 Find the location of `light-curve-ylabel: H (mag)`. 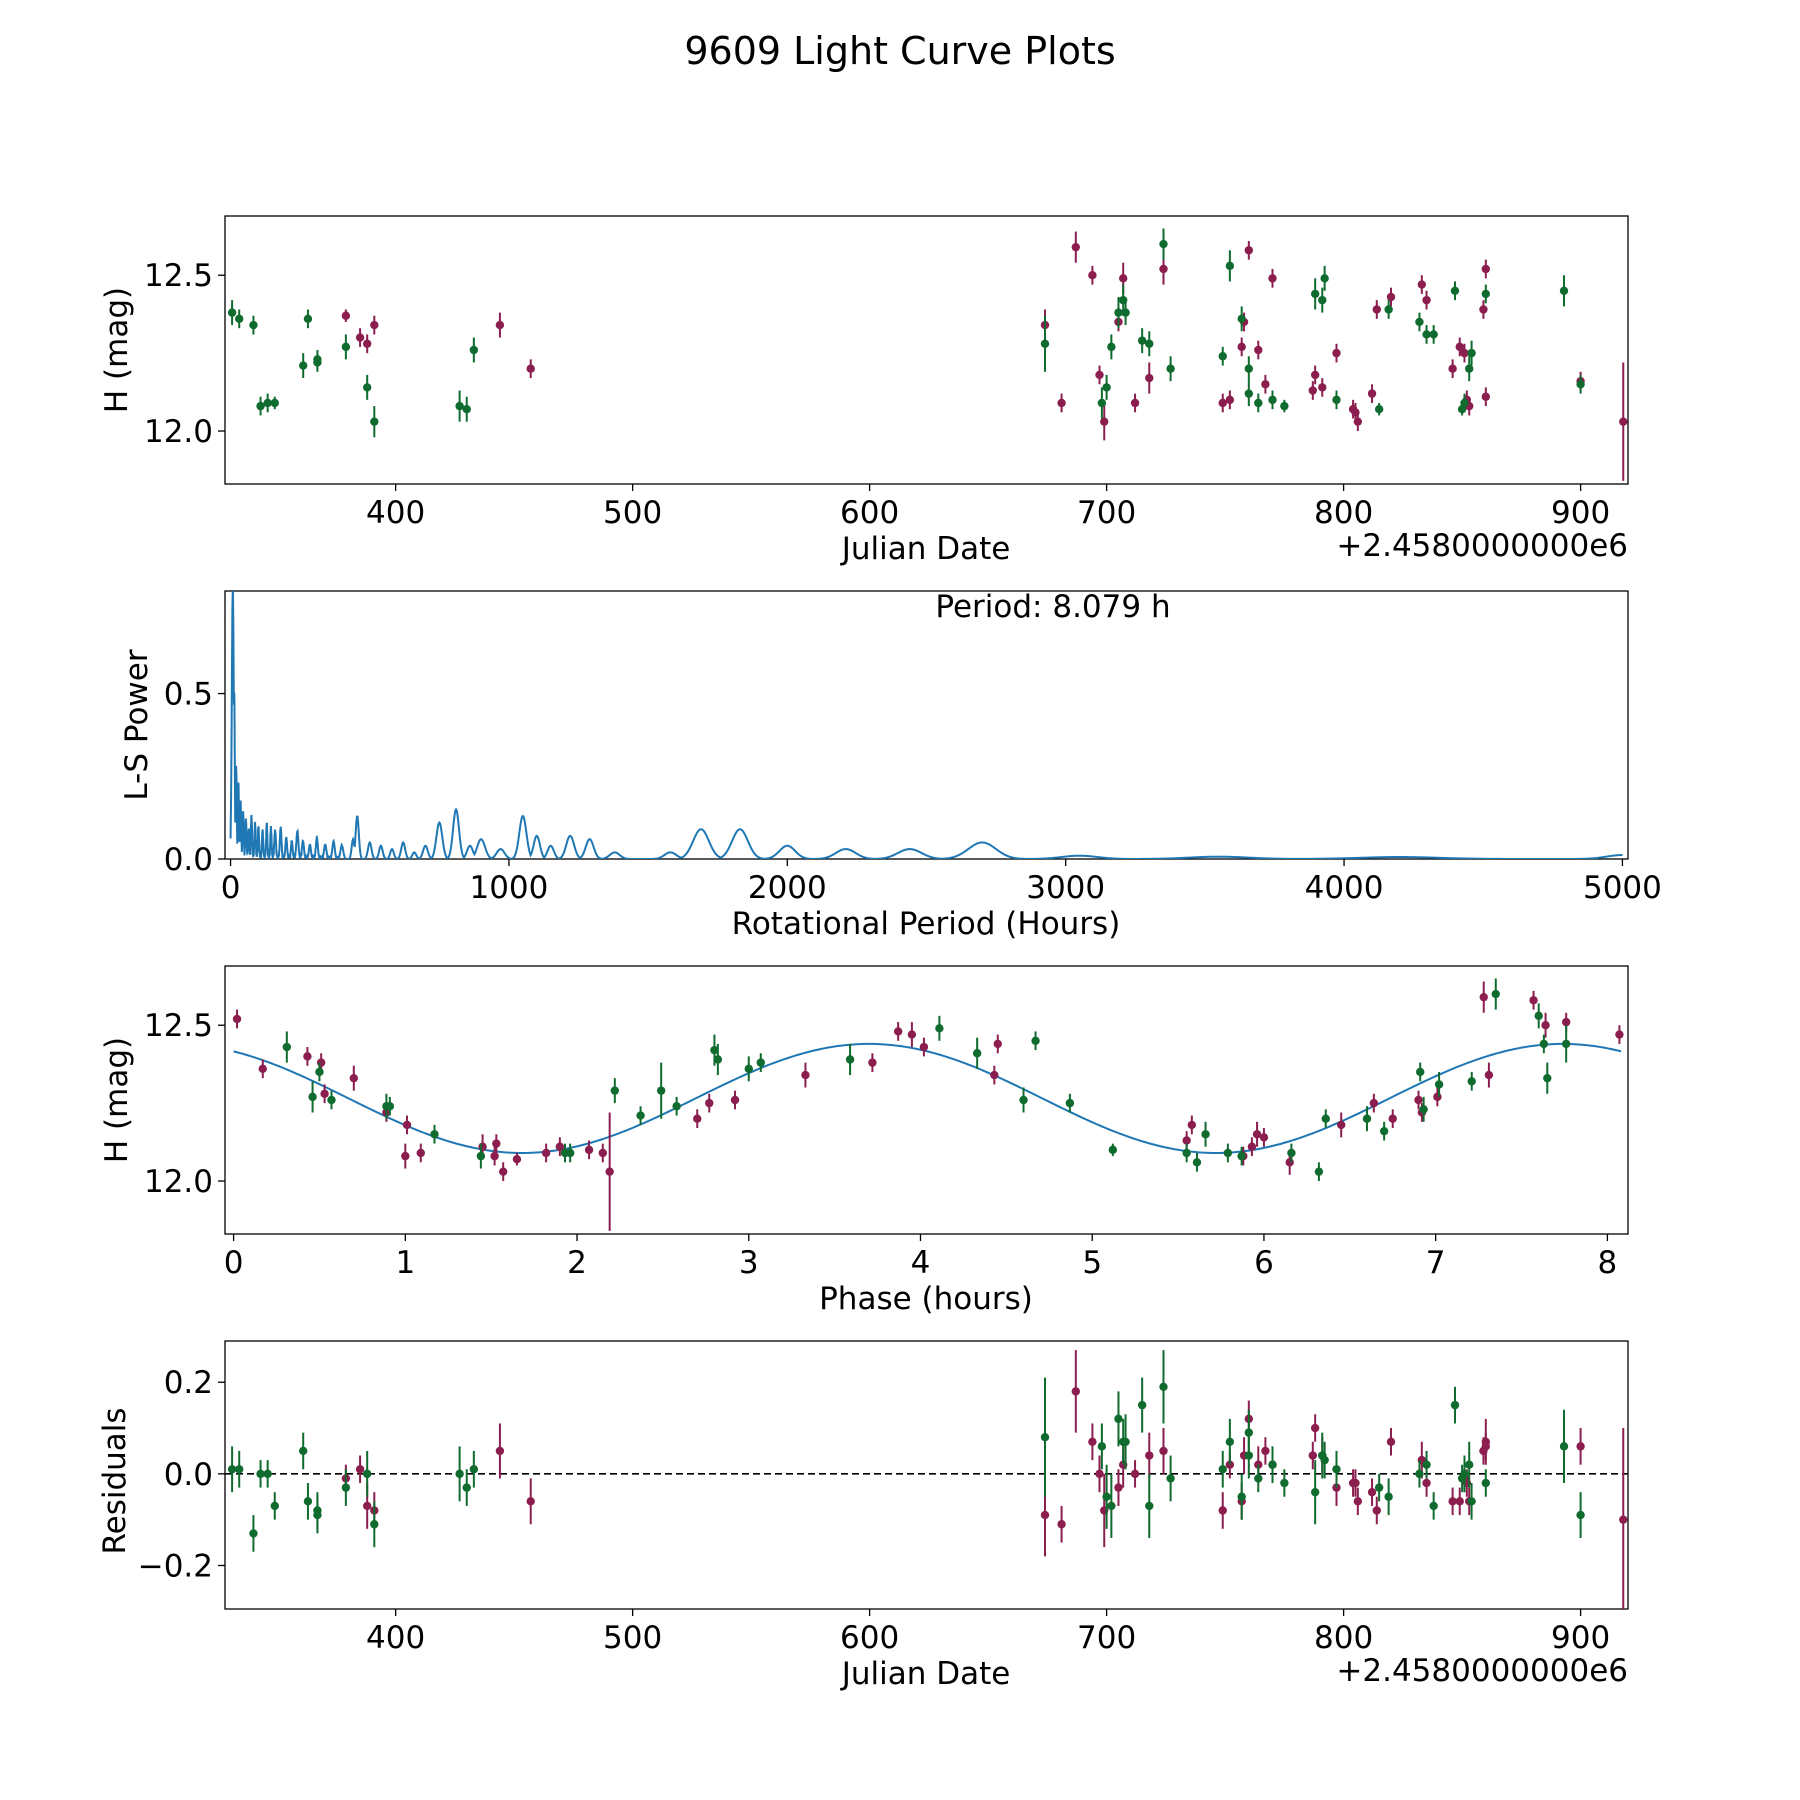

light-curve-ylabel: H (mag) is located at coordinates (117, 350).